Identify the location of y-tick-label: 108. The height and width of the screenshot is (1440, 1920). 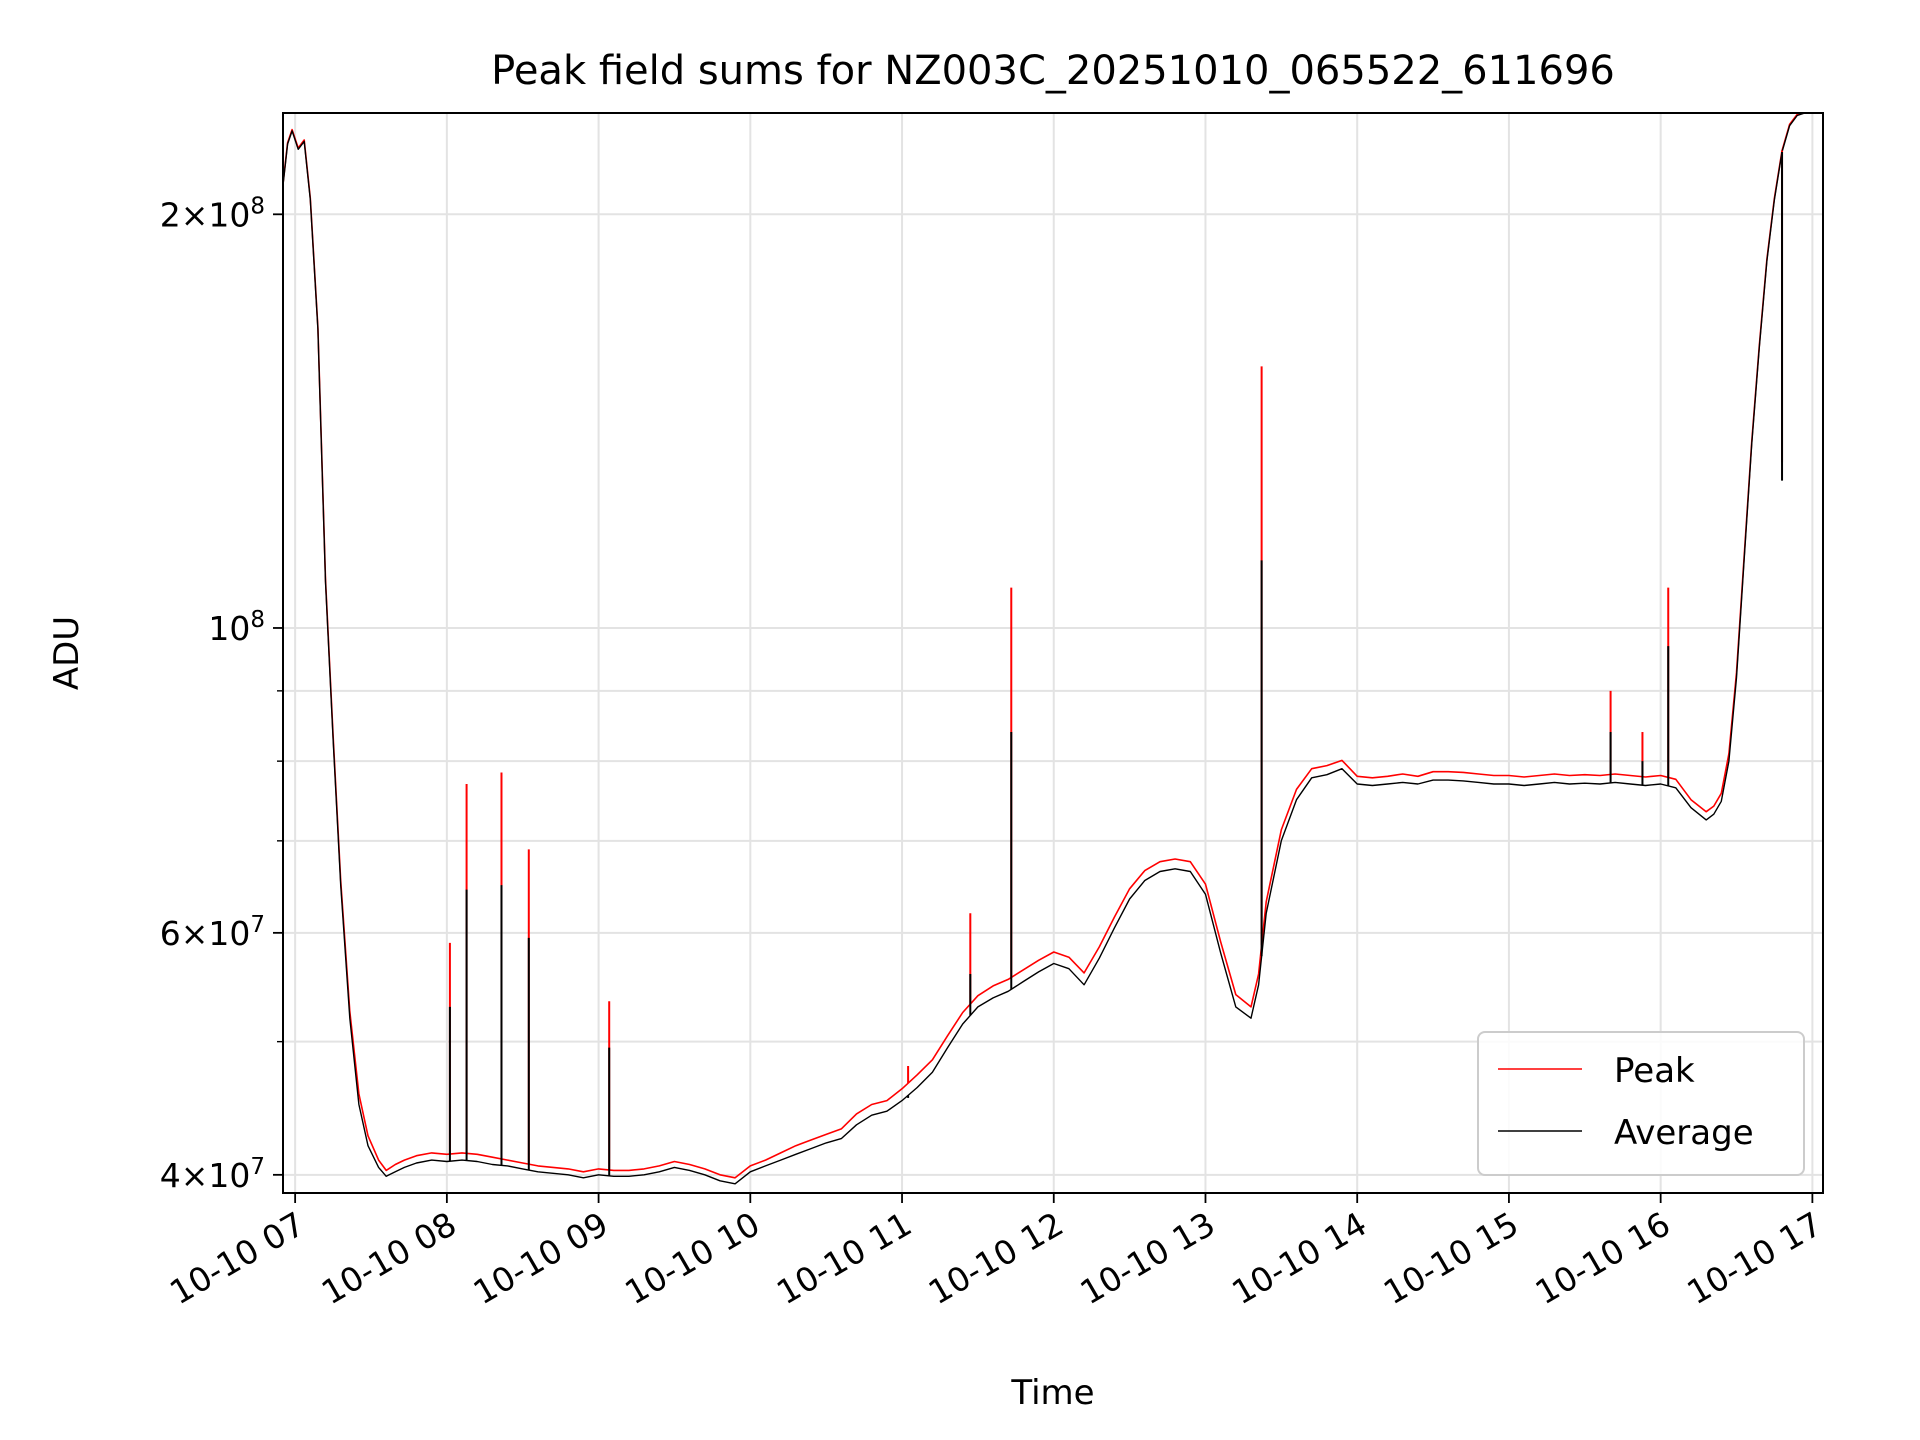
(236, 627).